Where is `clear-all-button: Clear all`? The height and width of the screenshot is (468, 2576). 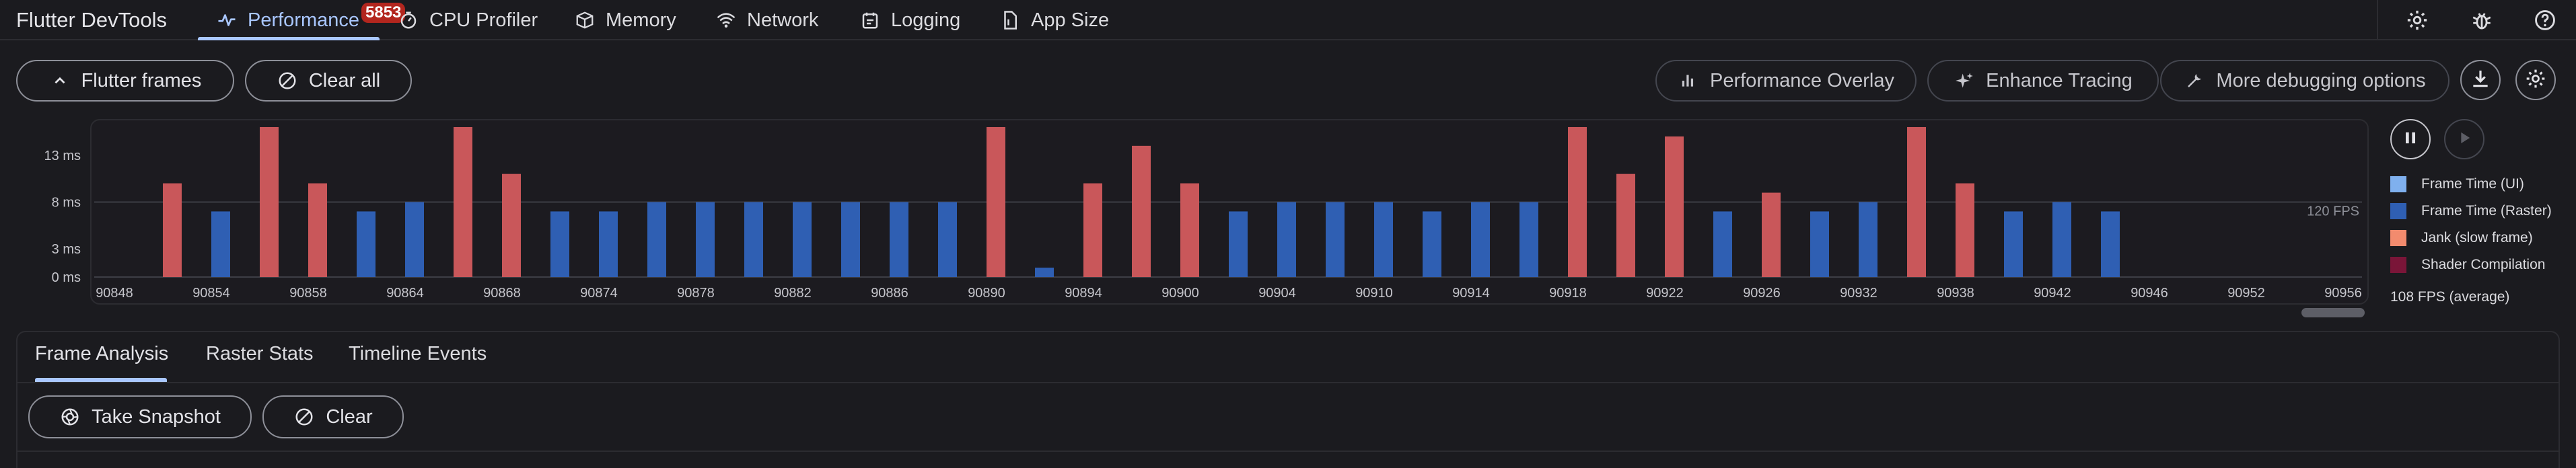
clear-all-button: Clear all is located at coordinates (328, 81).